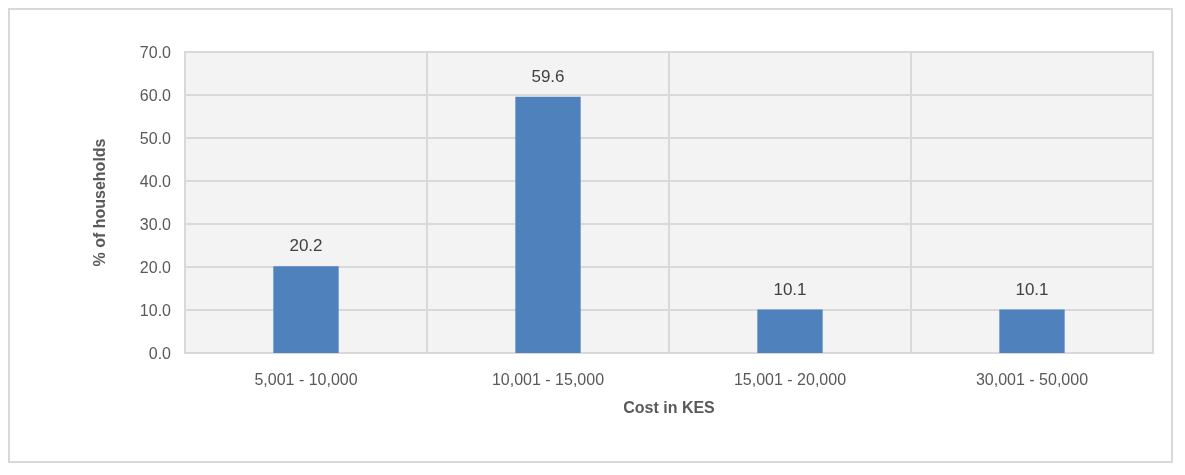 The width and height of the screenshot is (1185, 475). I want to click on y-tick-label: 50.0, so click(155, 138).